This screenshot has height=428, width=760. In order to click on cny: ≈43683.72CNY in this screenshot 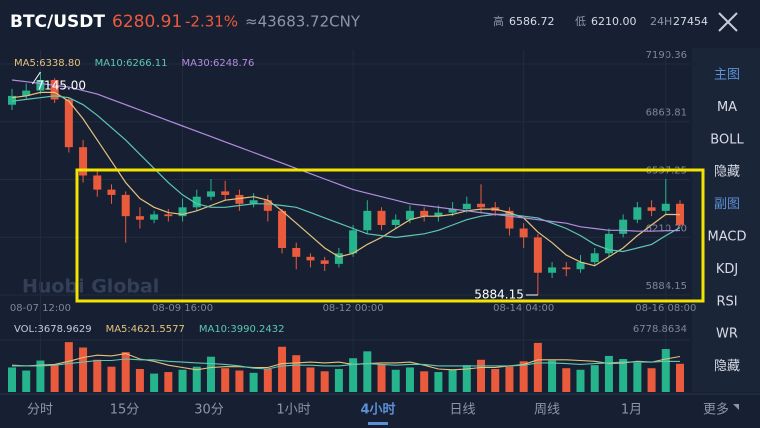, I will do `click(303, 22)`.